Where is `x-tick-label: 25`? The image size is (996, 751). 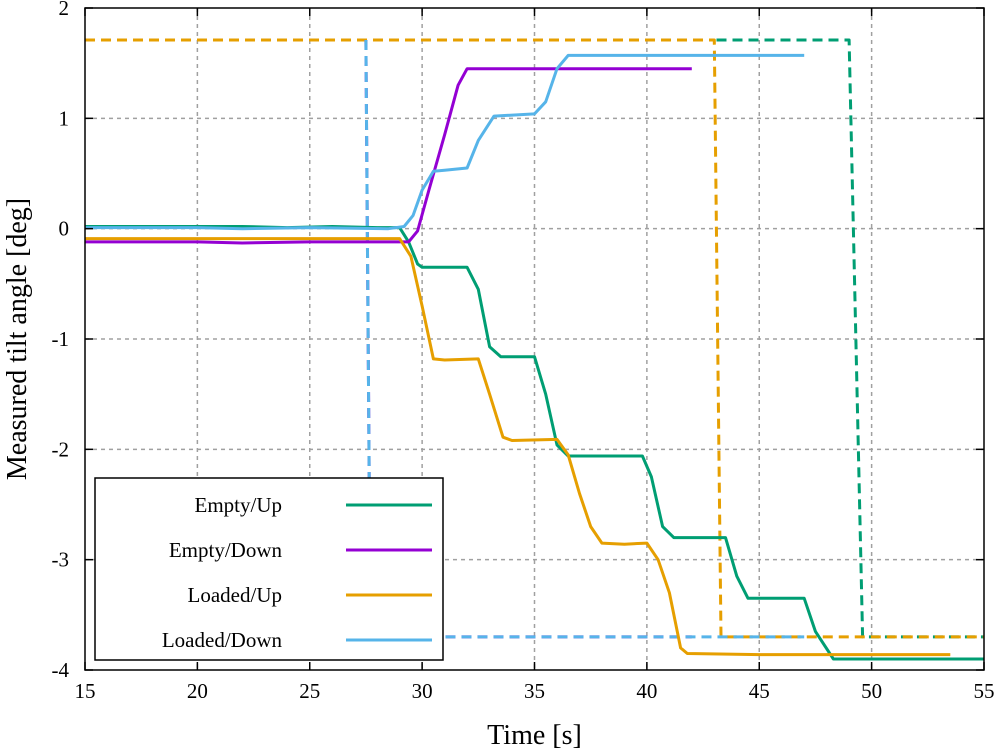 x-tick-label: 25 is located at coordinates (309, 691).